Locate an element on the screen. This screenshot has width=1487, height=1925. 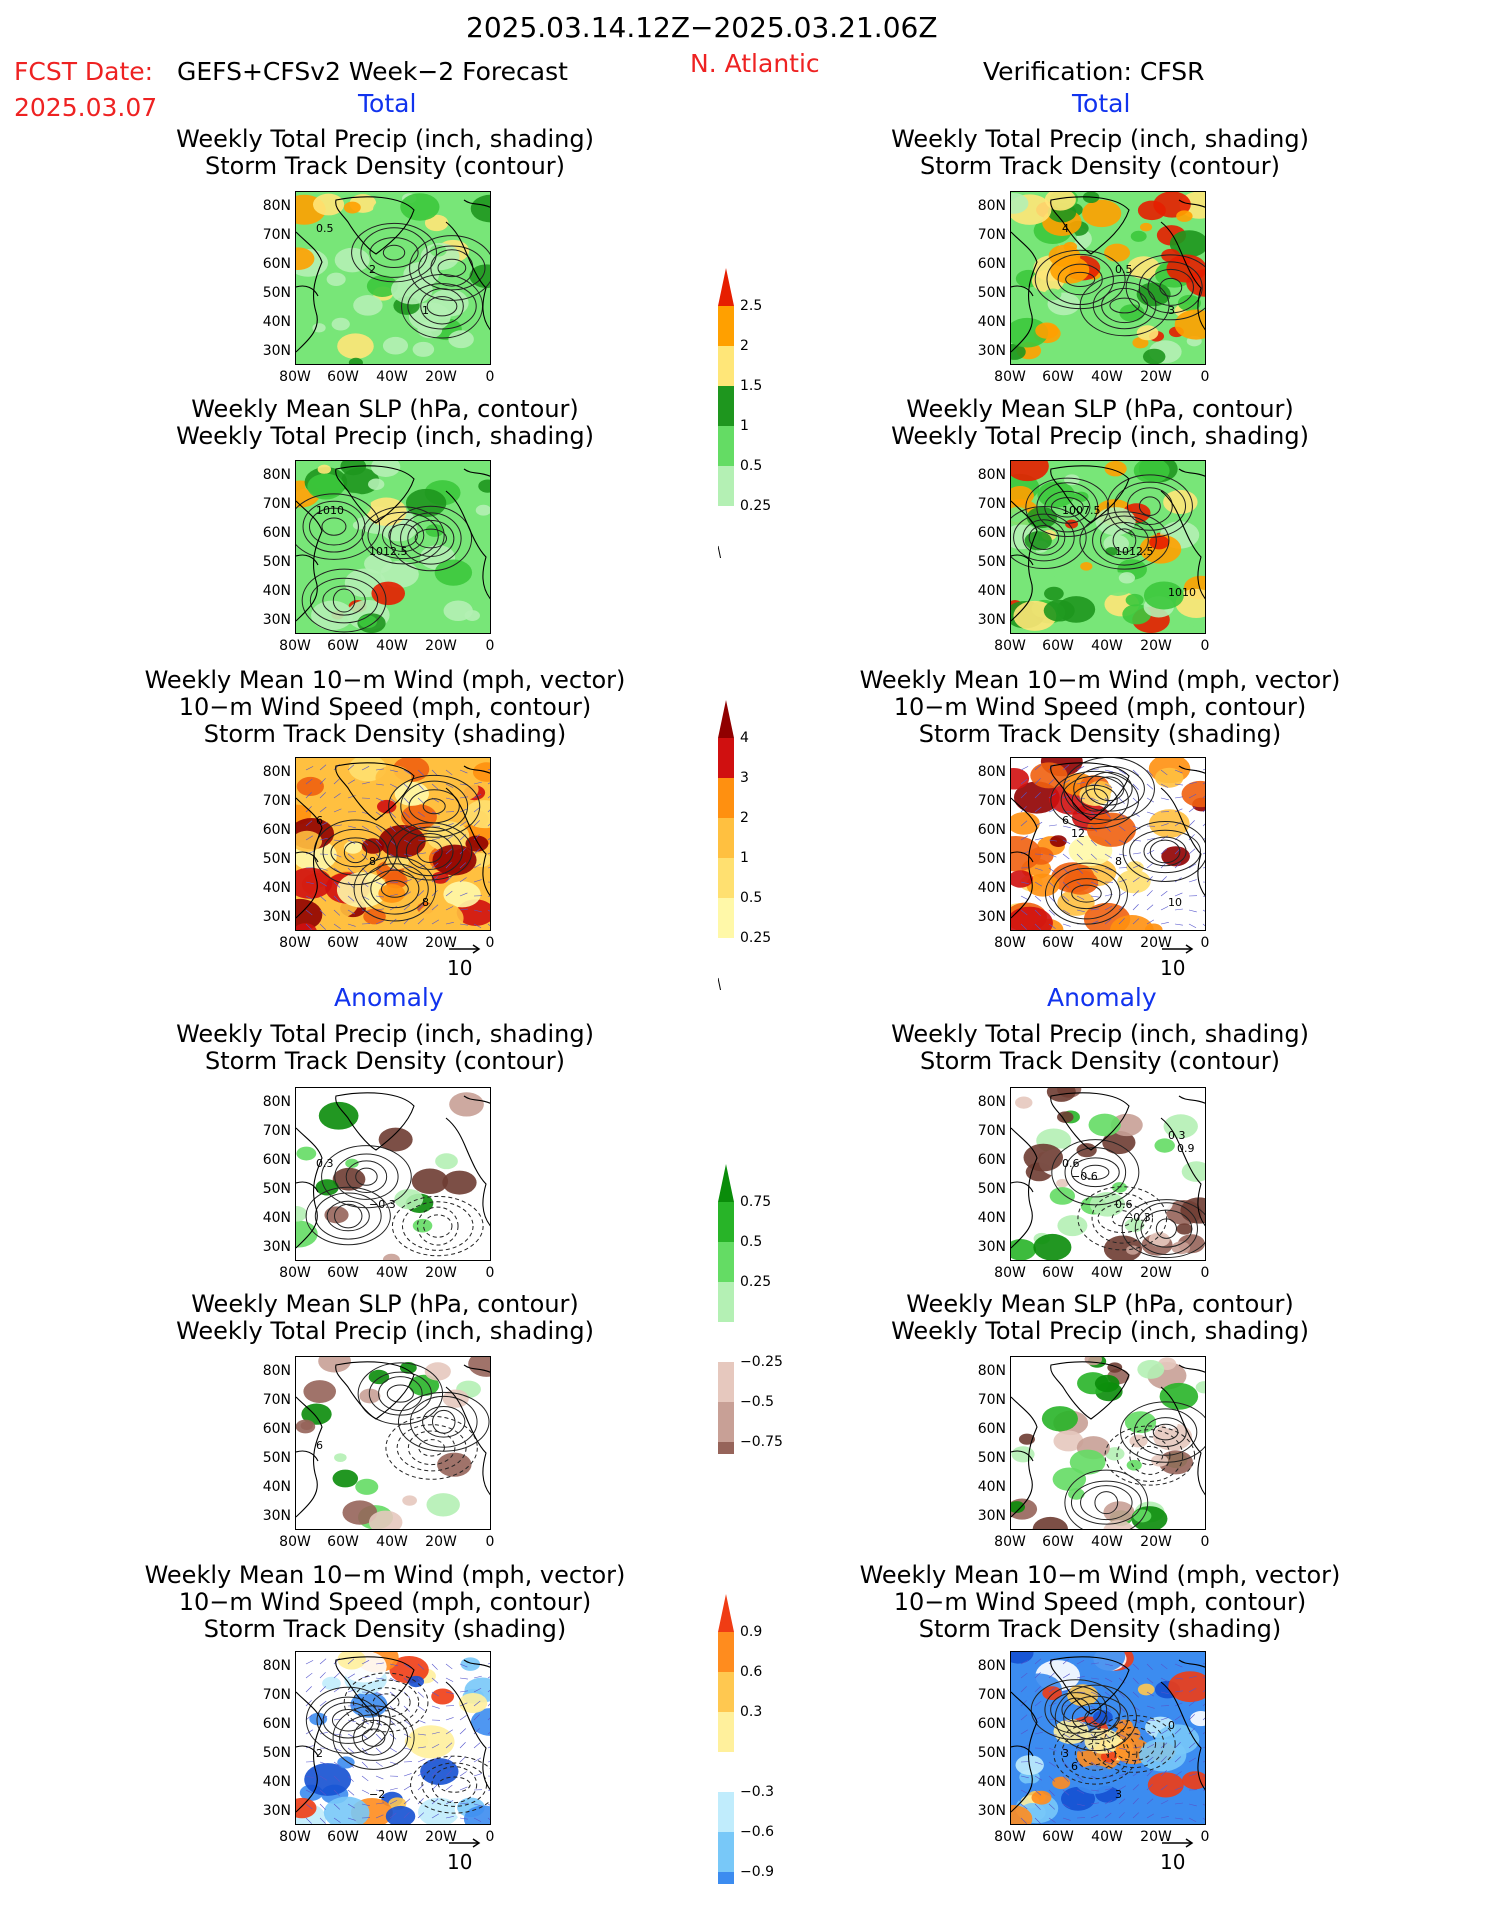
contour-label: 6 is located at coordinates (1065, 820).